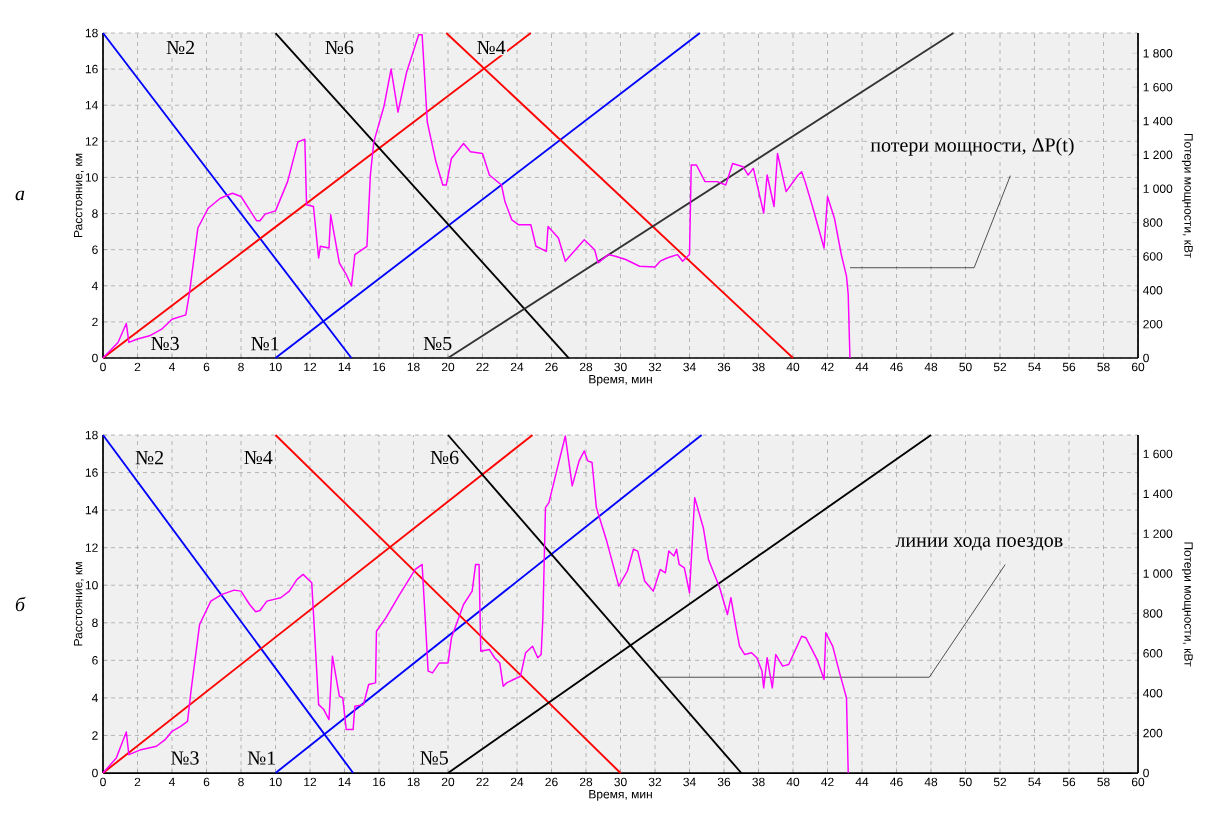  What do you see at coordinates (444, 457) in the screenshot?
I see `series-label: №6` at bounding box center [444, 457].